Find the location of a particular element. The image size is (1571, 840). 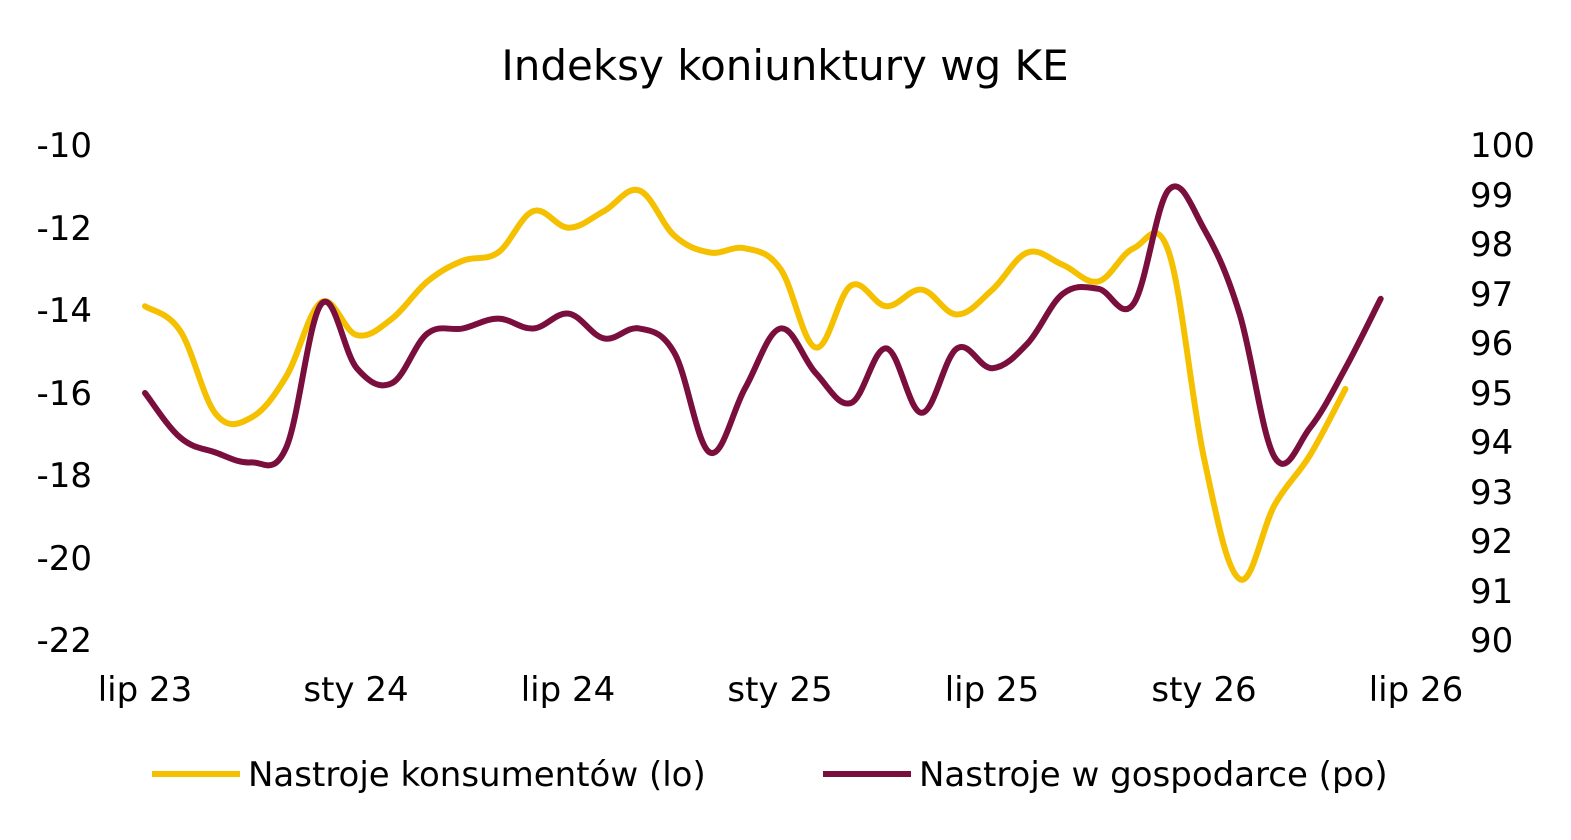

left-tick: -16 is located at coordinates (64, 394).